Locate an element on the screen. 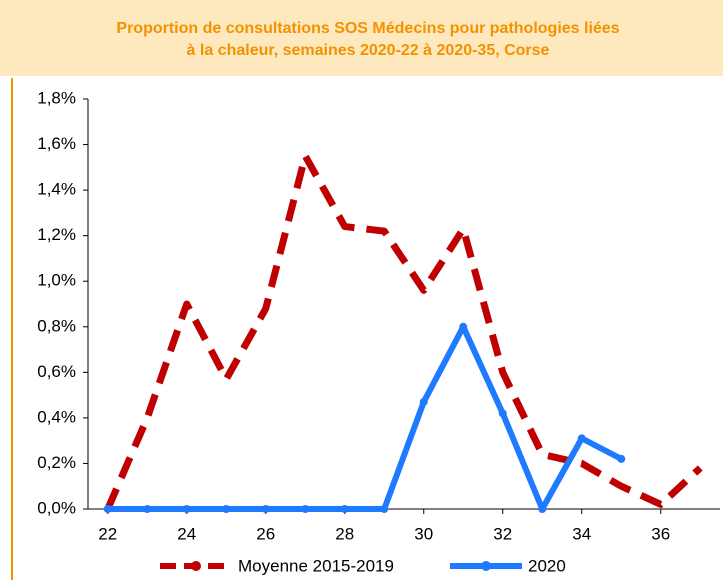  legend-label: 2020 is located at coordinates (547, 565).